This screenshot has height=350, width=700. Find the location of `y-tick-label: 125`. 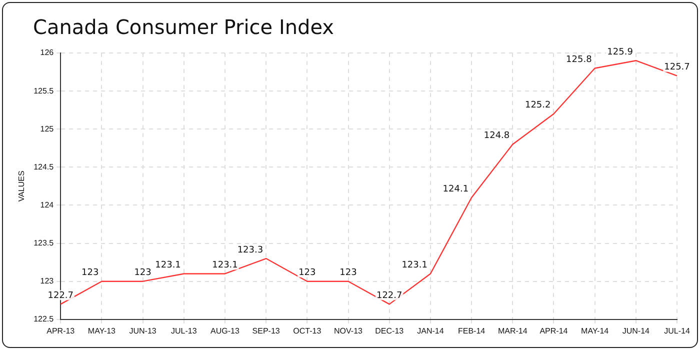

y-tick-label: 125 is located at coordinates (47, 129).